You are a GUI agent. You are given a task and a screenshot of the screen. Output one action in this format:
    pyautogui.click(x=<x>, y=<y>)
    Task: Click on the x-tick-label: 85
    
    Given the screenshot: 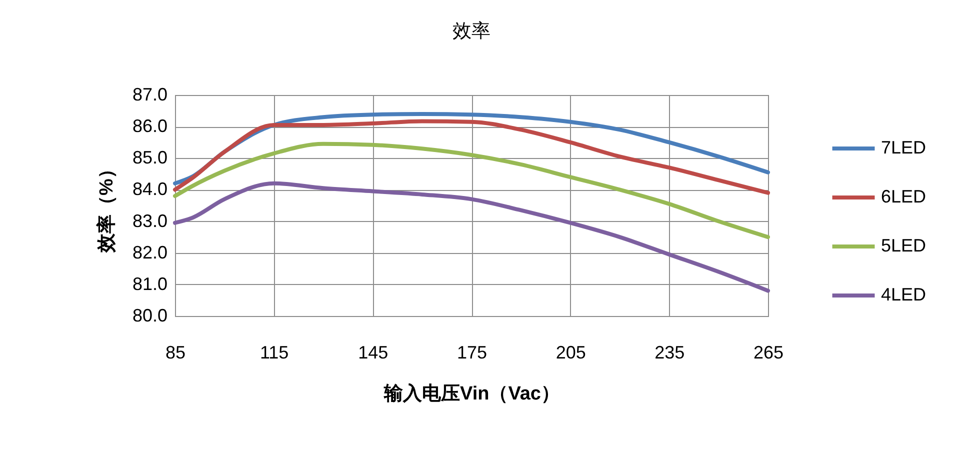 What is the action you would take?
    pyautogui.click(x=175, y=352)
    